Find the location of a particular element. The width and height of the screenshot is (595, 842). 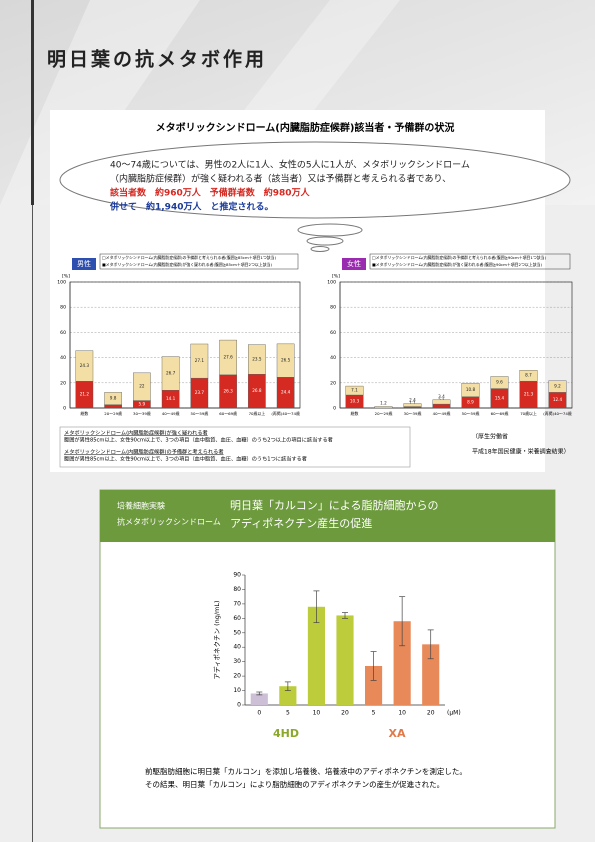

data-label: 3.4 is located at coordinates (441, 396).